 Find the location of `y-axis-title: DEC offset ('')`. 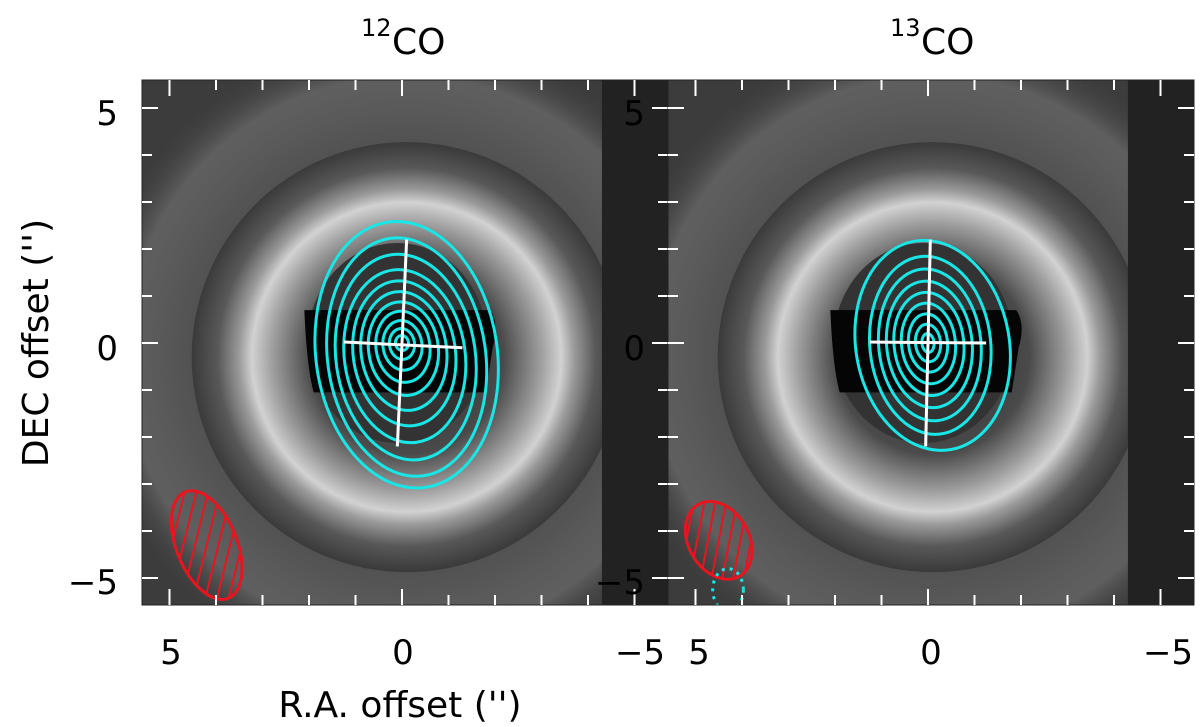

y-axis-title: DEC offset ('') is located at coordinates (36, 343).